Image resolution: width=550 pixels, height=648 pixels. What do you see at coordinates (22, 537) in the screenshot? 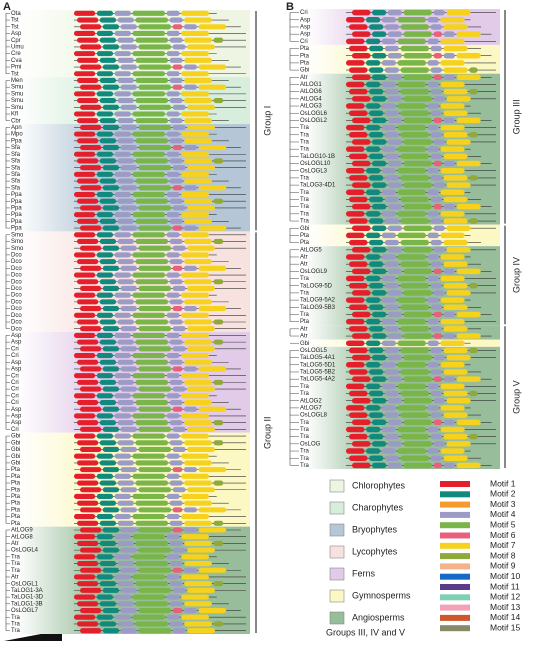
I see `leaf-label: AtLOG8` at bounding box center [22, 537].